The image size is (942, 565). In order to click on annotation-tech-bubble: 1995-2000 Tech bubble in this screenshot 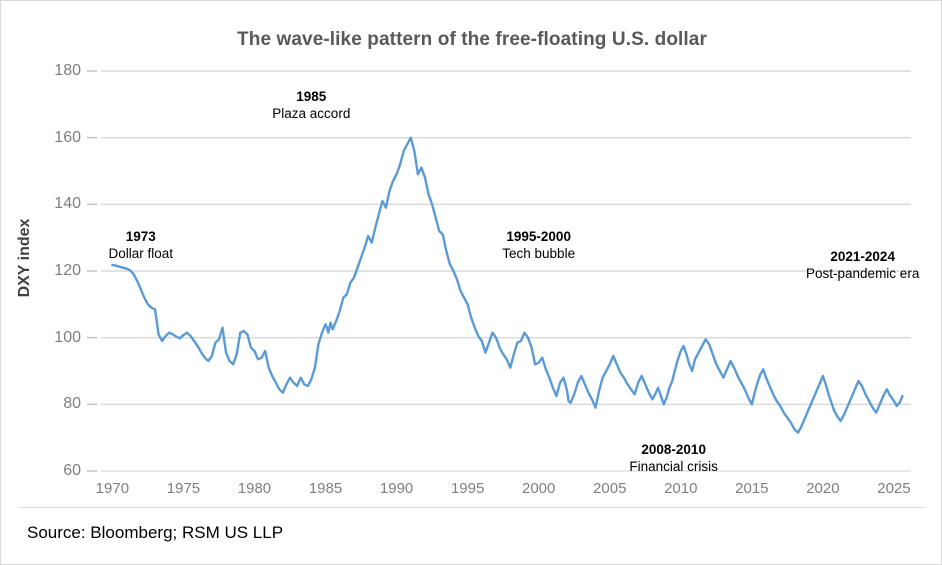, I will do `click(539, 245)`.